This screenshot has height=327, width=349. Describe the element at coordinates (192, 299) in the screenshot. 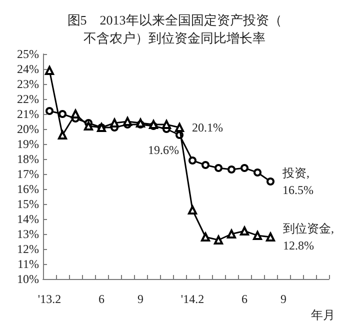

I see `x-tick-label: '14.2` at that location.